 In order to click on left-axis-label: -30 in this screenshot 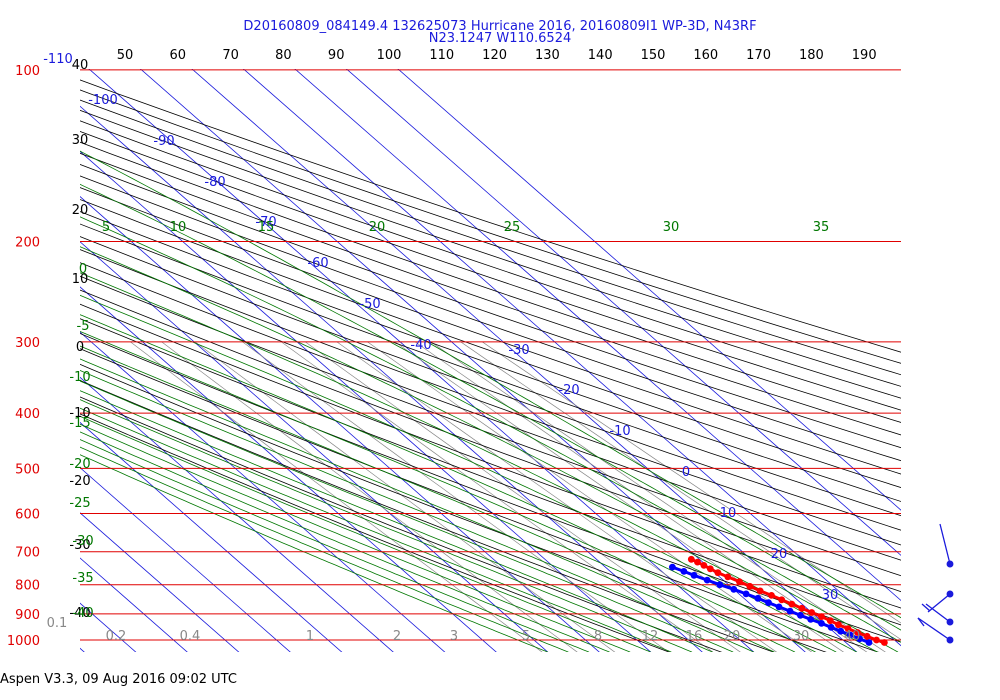, I will do `click(79, 545)`.